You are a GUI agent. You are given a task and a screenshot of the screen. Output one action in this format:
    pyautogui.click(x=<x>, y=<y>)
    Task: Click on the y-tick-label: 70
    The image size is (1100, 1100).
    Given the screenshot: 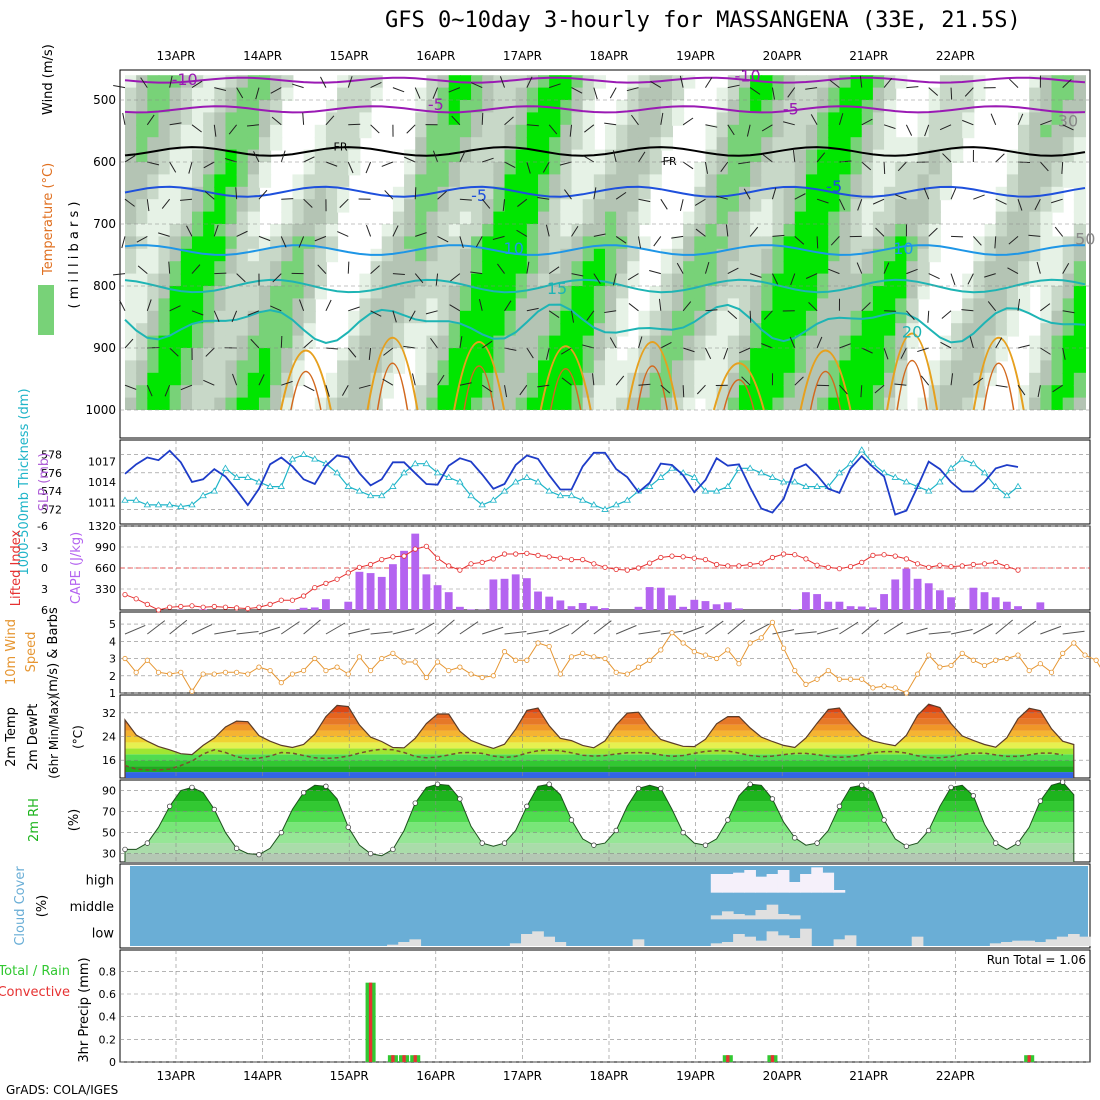 What is the action you would take?
    pyautogui.click(x=109, y=812)
    